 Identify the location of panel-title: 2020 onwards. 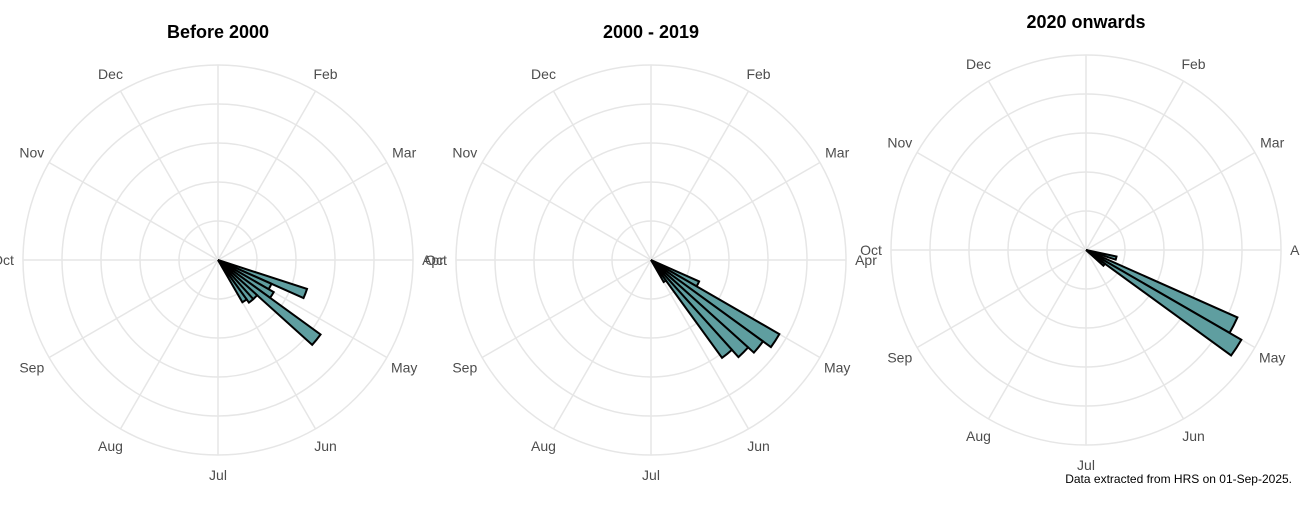
(1085, 22).